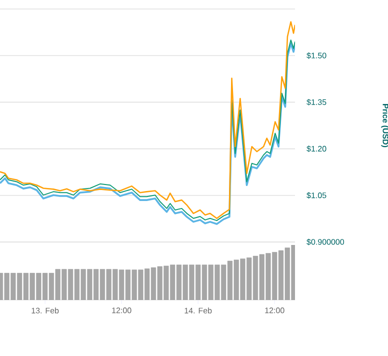 This screenshot has height=356, width=388. Describe the element at coordinates (316, 102) in the screenshot. I see `y-tick-label: $1.35` at that location.